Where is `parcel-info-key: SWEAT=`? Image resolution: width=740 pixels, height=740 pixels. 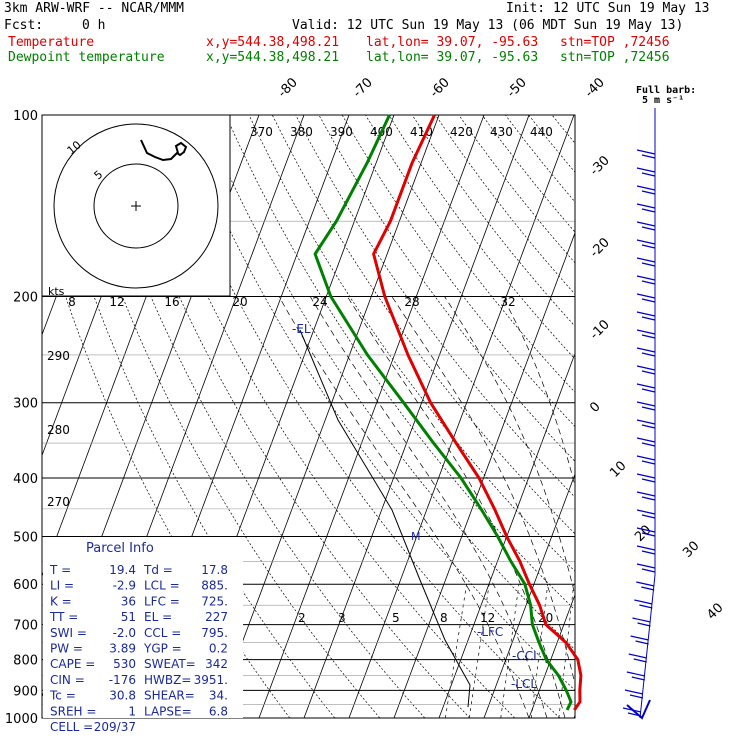
parcel-info-key: SWEAT= is located at coordinates (170, 664).